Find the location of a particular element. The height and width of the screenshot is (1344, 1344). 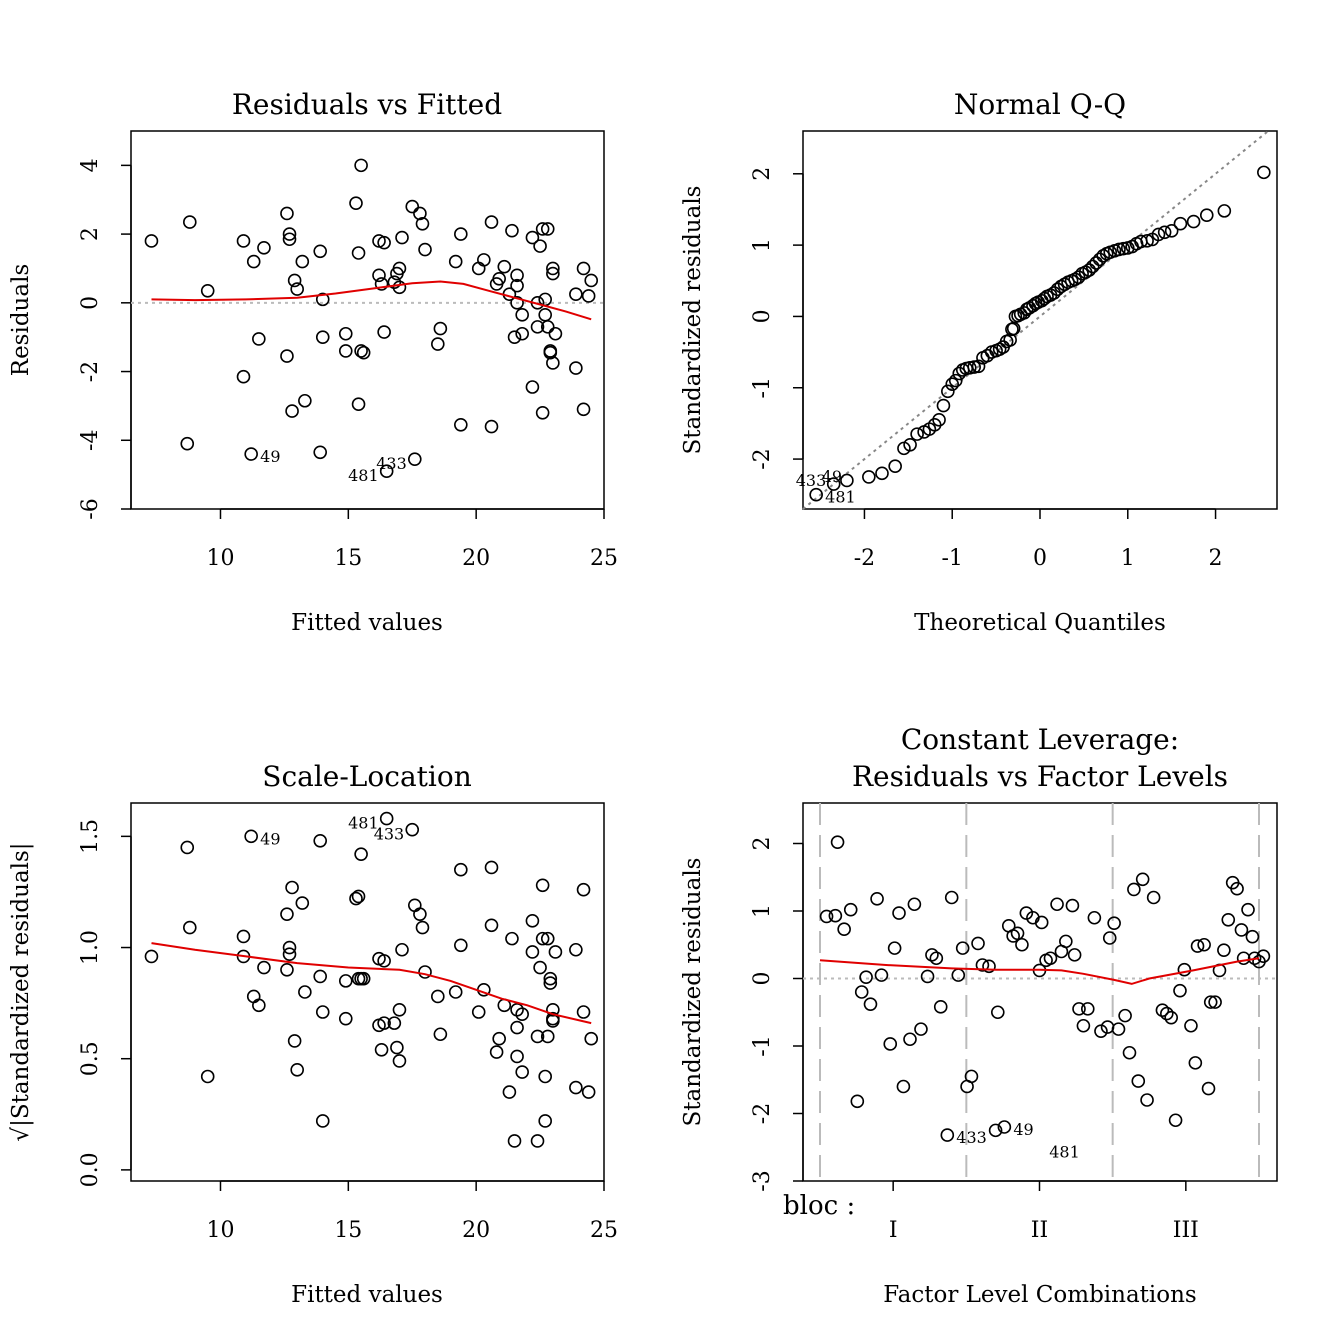

panel1-y-tick-label: -2 is located at coordinates (90, 371).